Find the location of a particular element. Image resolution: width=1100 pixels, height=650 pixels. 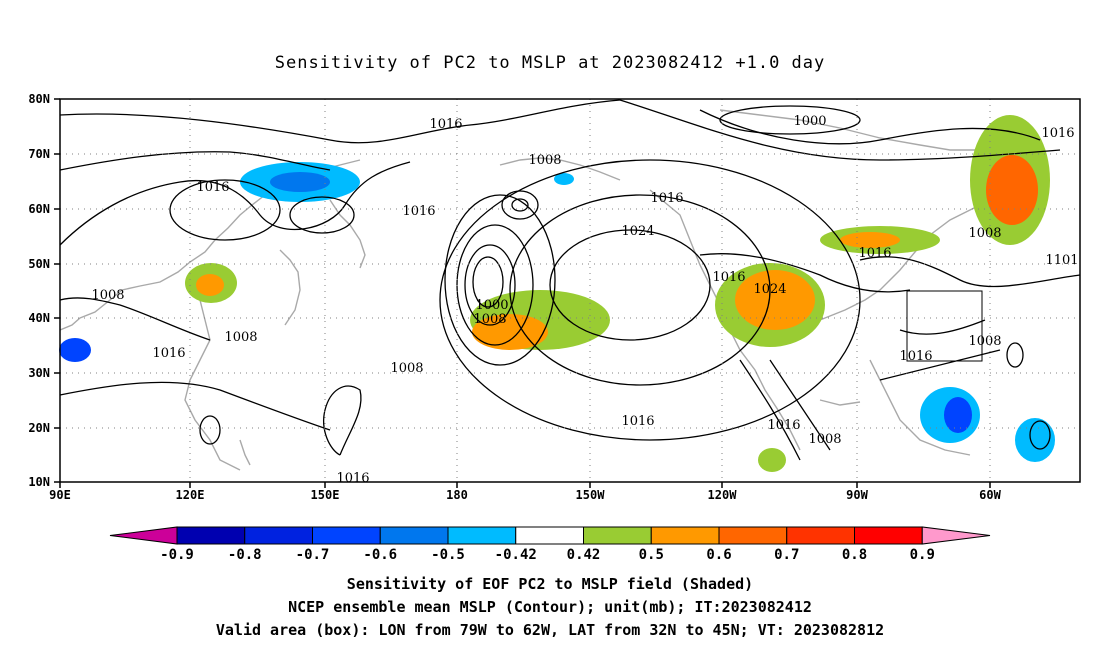

lon-label: 90E is located at coordinates (60, 495).